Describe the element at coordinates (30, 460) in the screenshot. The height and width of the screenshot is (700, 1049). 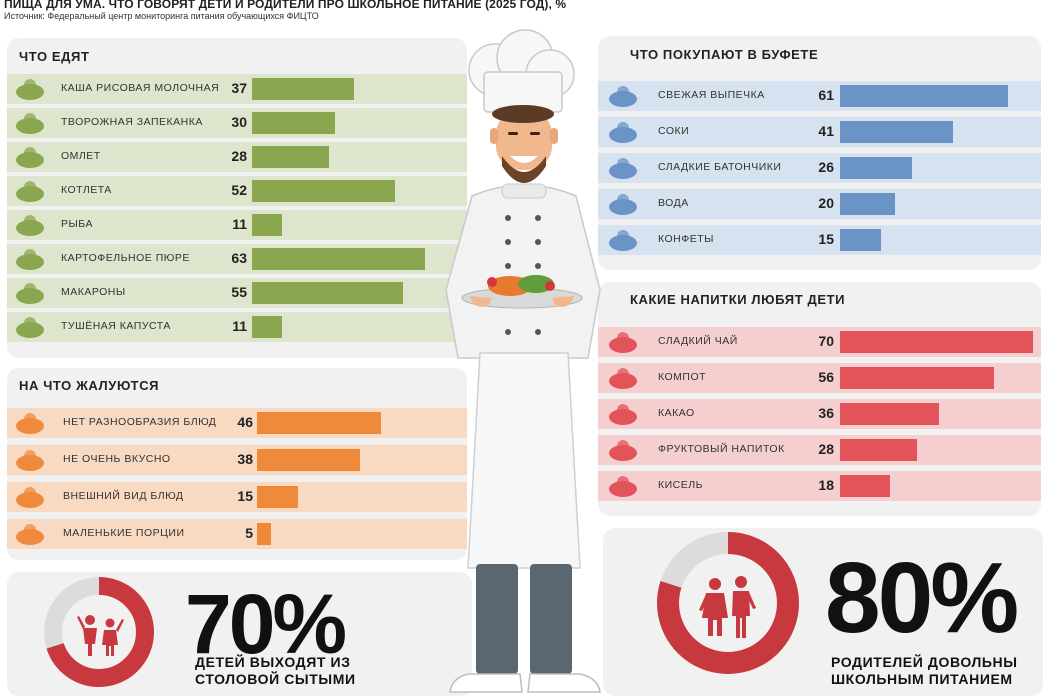
I see `not-tasty-icon` at that location.